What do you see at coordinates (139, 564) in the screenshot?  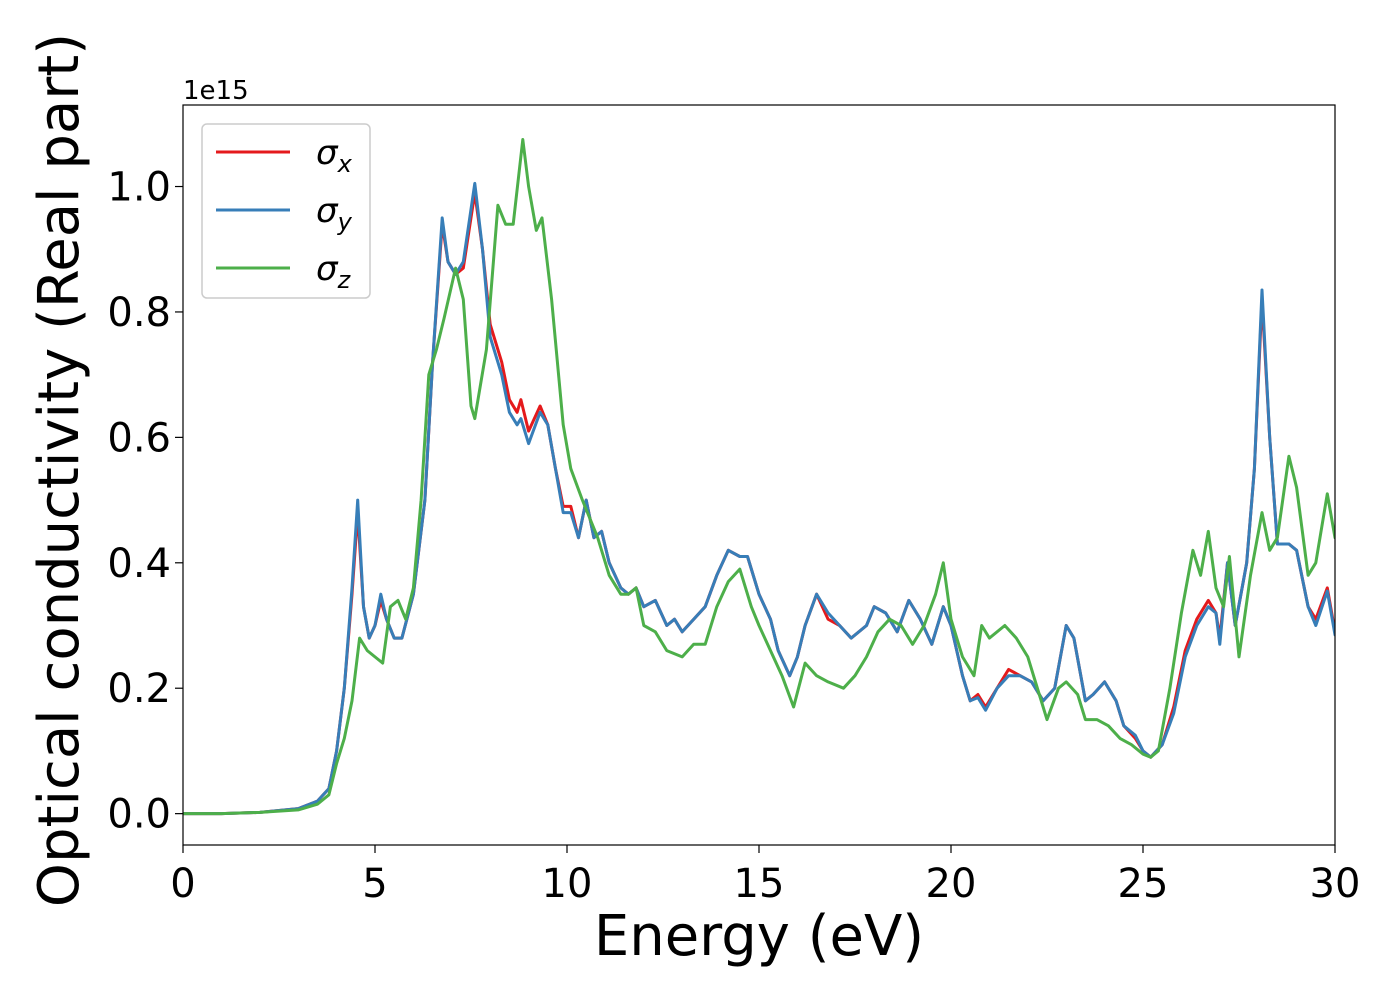 I see `y-tick-label: 0.4` at bounding box center [139, 564].